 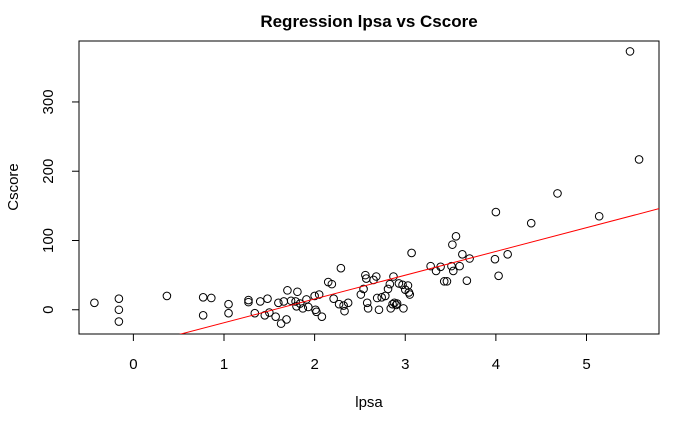 What do you see at coordinates (369, 402) in the screenshot?
I see `x-axis-label: lpsa` at bounding box center [369, 402].